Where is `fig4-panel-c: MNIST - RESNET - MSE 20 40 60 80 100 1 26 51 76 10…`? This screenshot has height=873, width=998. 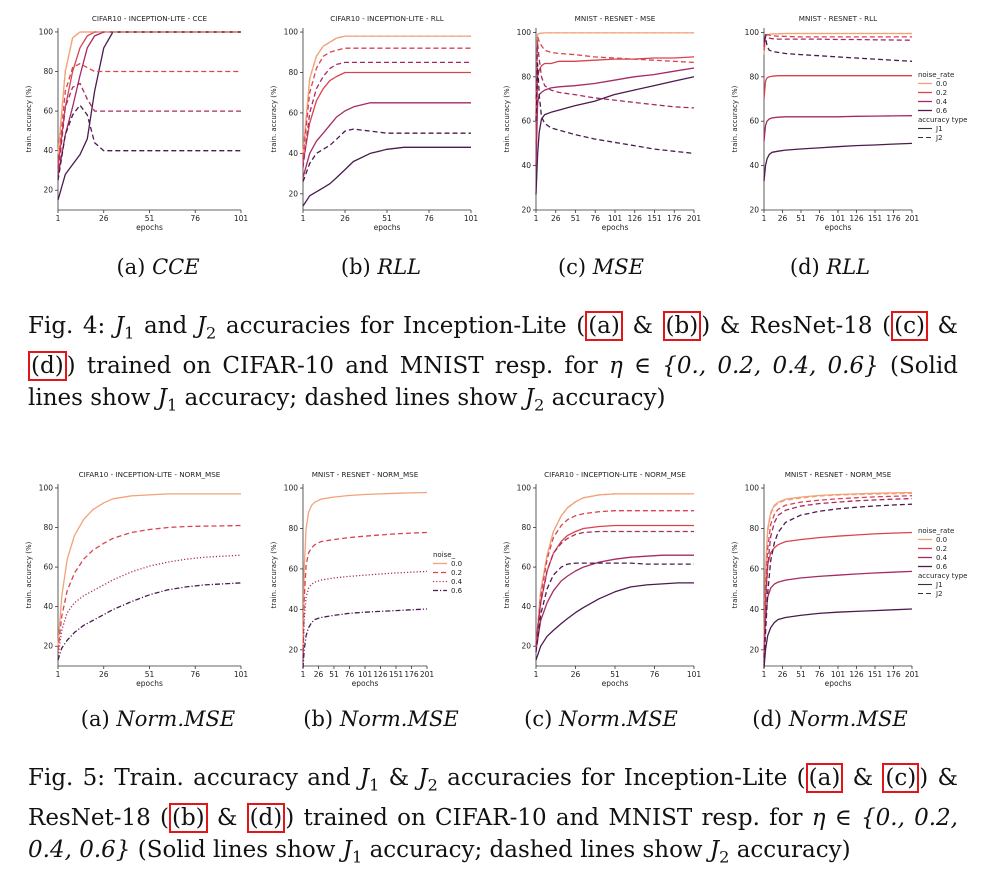
fig4-panel-c: MNIST - RESNET - MSE 20 40 60 80 100 1 26 51 76 10… is located at coordinates (593, 129).